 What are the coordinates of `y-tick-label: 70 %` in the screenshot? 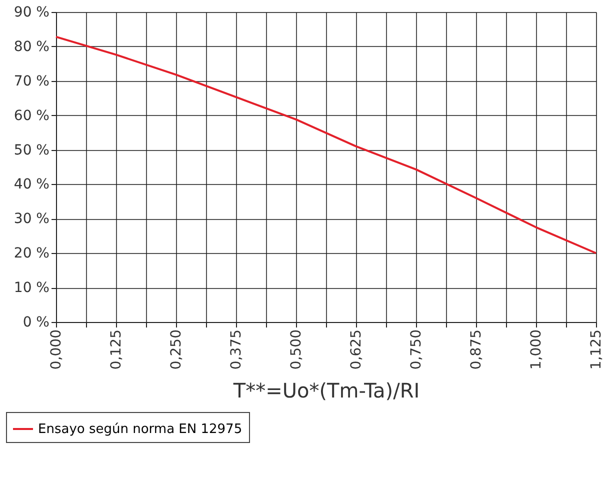 It's located at (32, 81).